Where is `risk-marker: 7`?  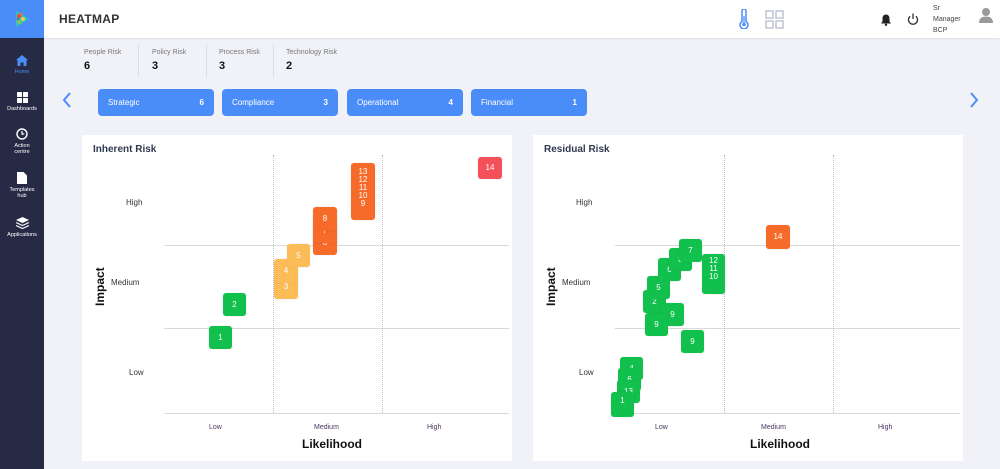
risk-marker: 7 is located at coordinates (690, 250).